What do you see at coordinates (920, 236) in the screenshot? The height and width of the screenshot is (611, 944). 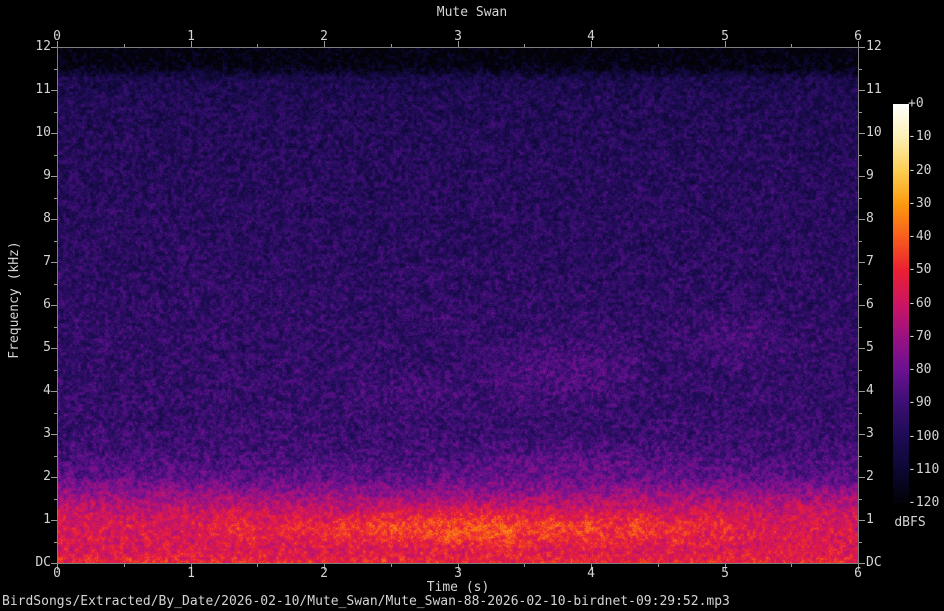 I see `colorbar-tick-label: -40` at bounding box center [920, 236].